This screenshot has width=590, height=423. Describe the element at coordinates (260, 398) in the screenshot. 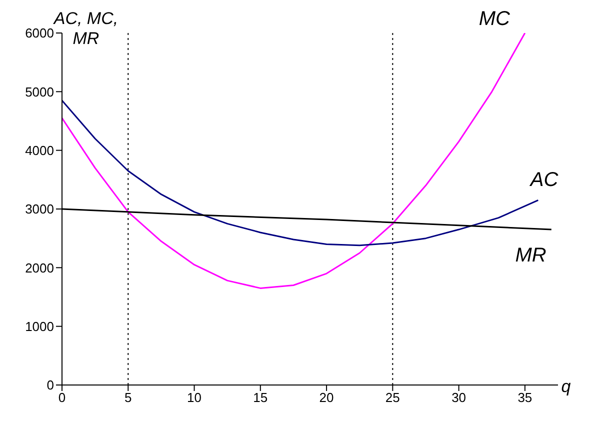

I see `x-tick-label: 15` at that location.